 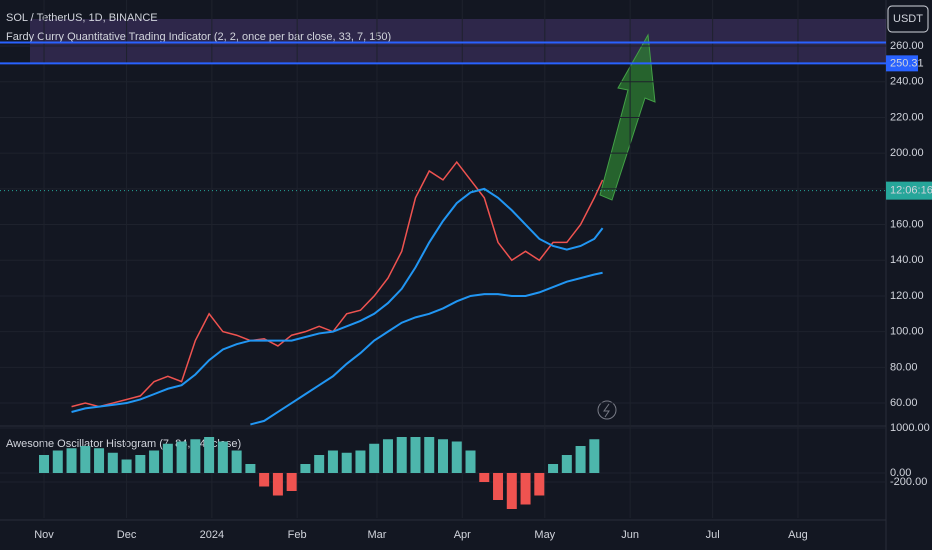 What do you see at coordinates (908, 482) in the screenshot?
I see `y-tick-label: -200.00` at bounding box center [908, 482].